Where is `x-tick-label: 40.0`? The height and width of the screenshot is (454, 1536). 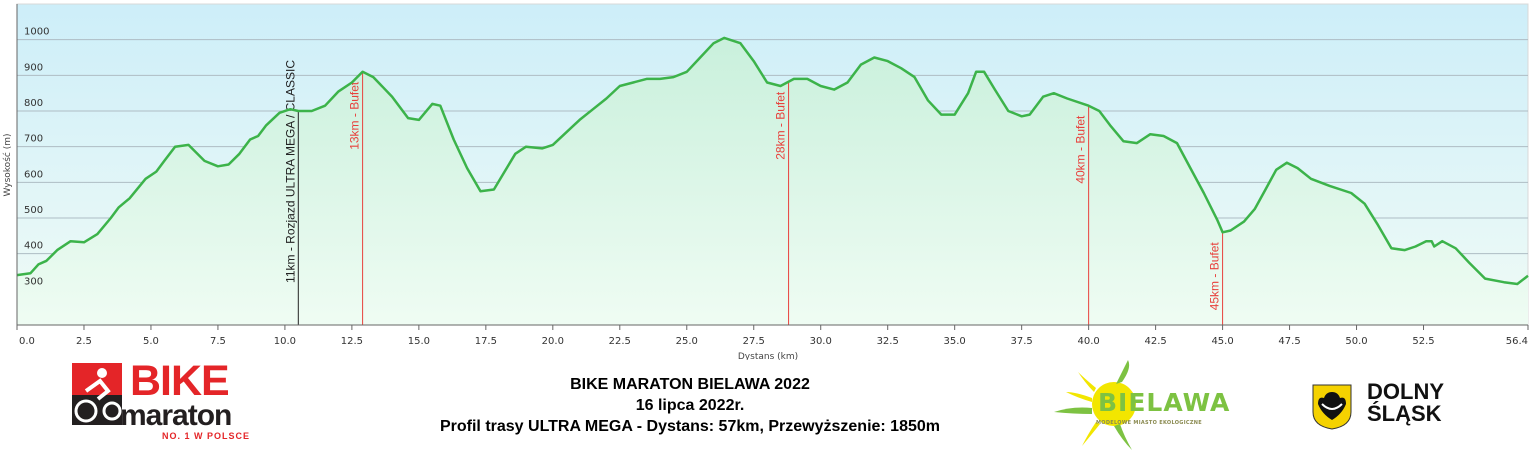
x-tick-label: 40.0 is located at coordinates (1088, 341).